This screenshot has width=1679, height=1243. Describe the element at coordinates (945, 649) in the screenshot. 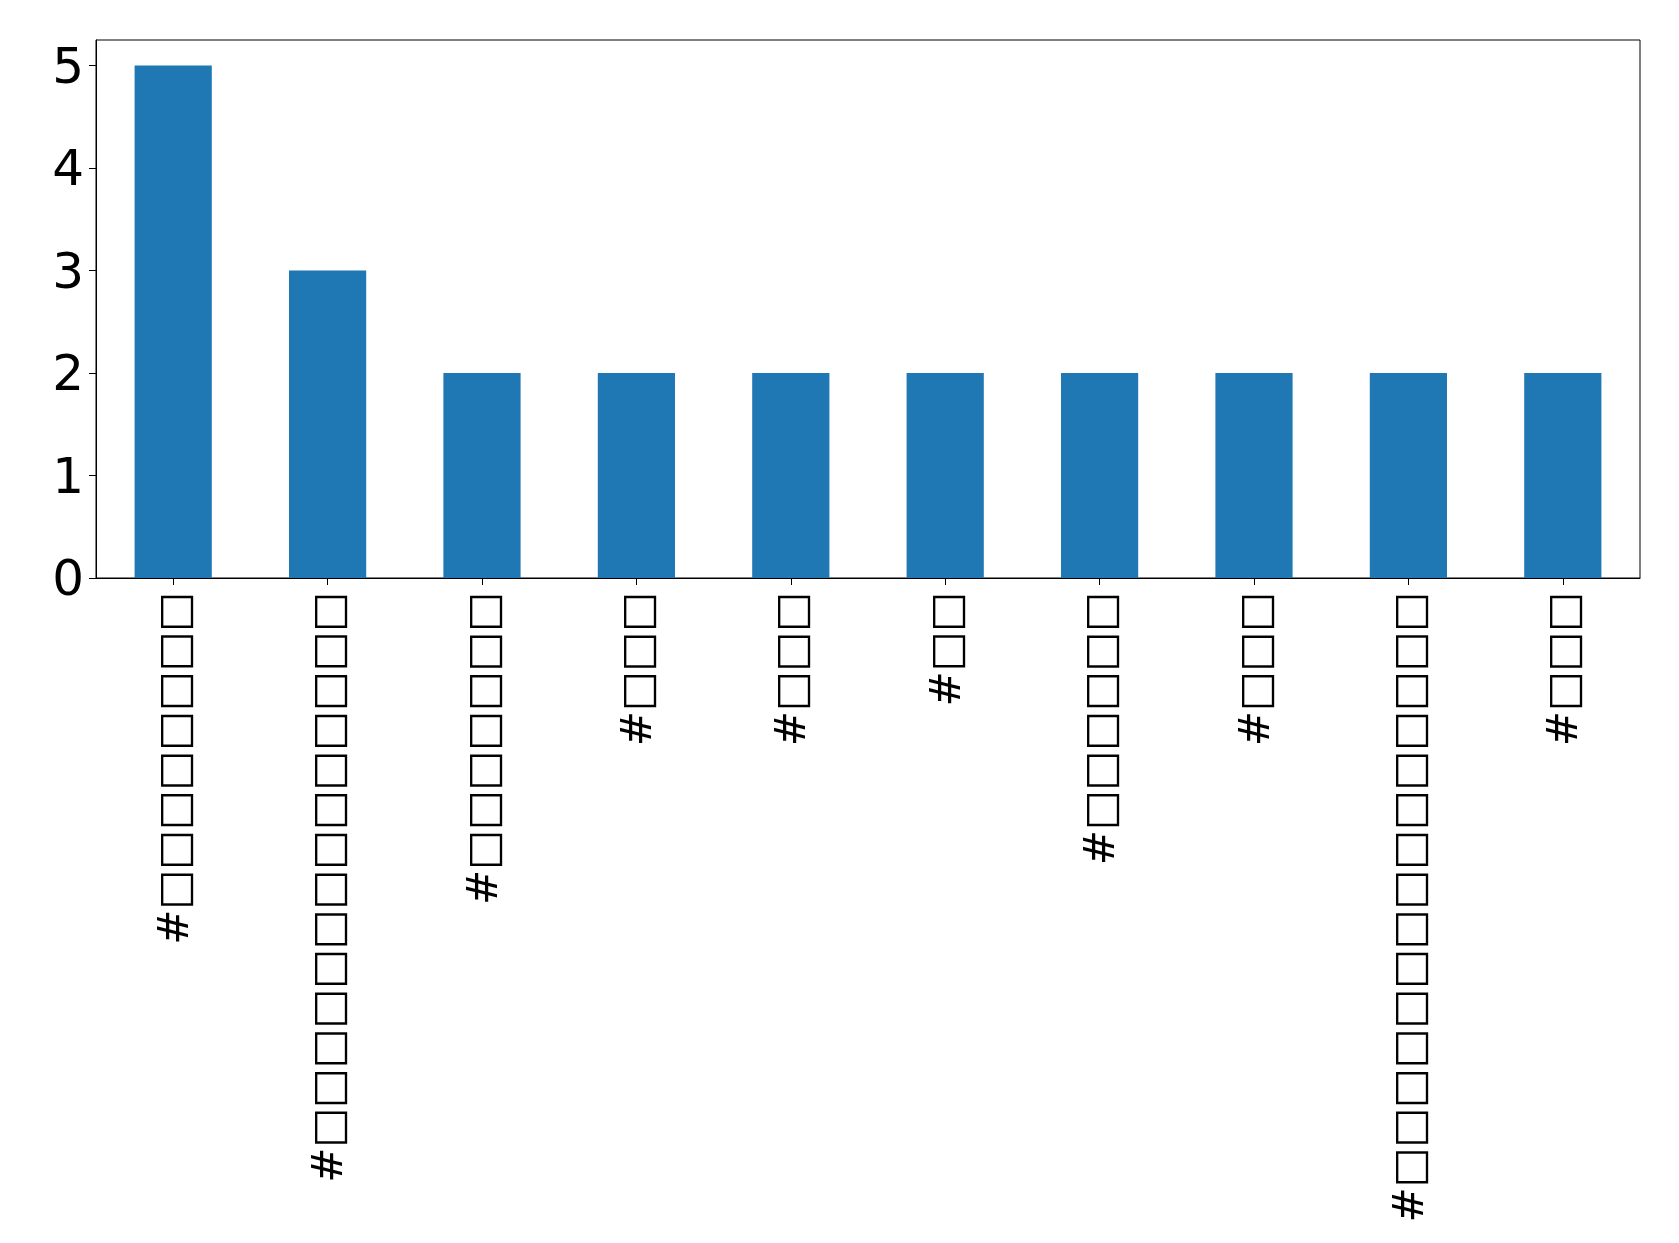

I see `x-tick-label: #□□` at that location.